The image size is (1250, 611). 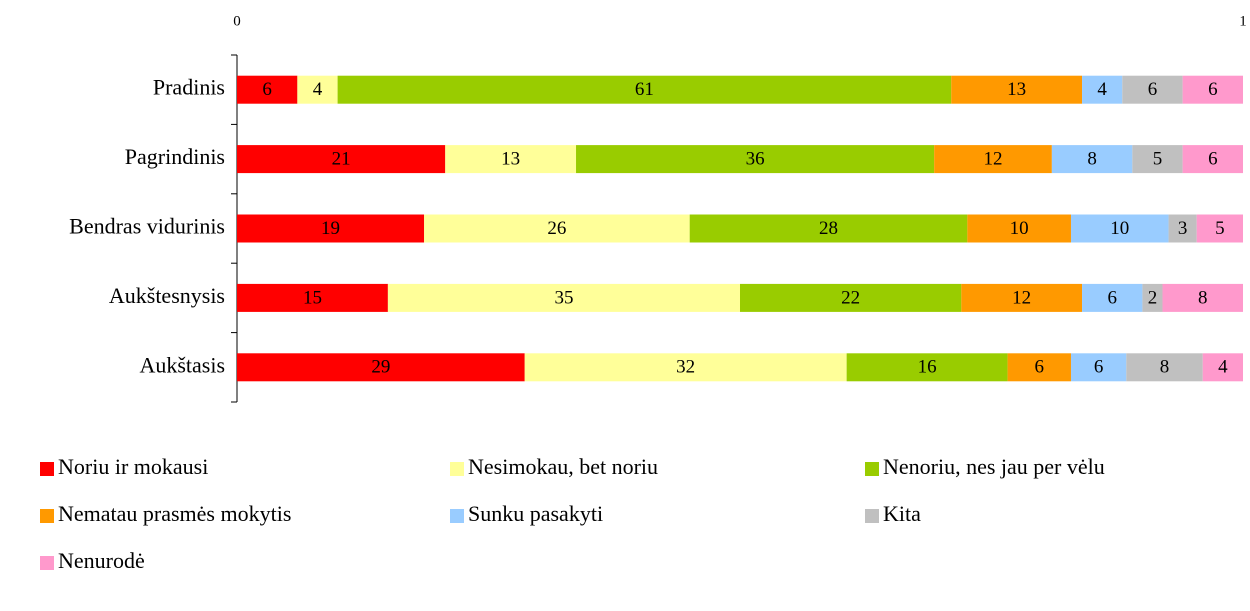 I want to click on data-label: 36, so click(x=755, y=158).